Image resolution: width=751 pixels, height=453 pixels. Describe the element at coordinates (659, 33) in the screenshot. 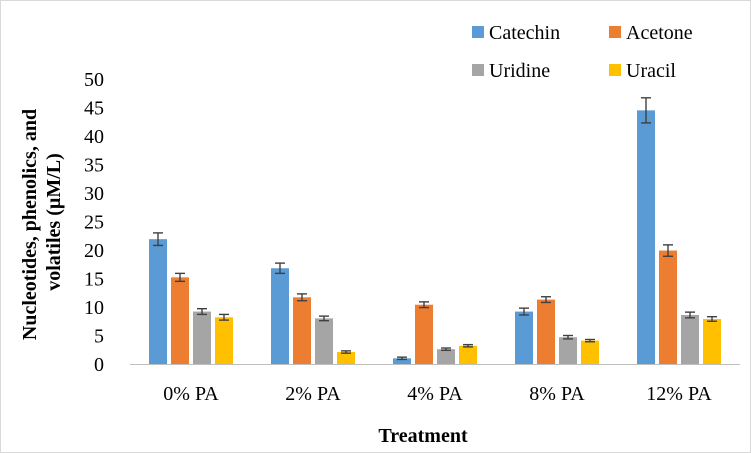

I see `legend-label: Acetone` at that location.